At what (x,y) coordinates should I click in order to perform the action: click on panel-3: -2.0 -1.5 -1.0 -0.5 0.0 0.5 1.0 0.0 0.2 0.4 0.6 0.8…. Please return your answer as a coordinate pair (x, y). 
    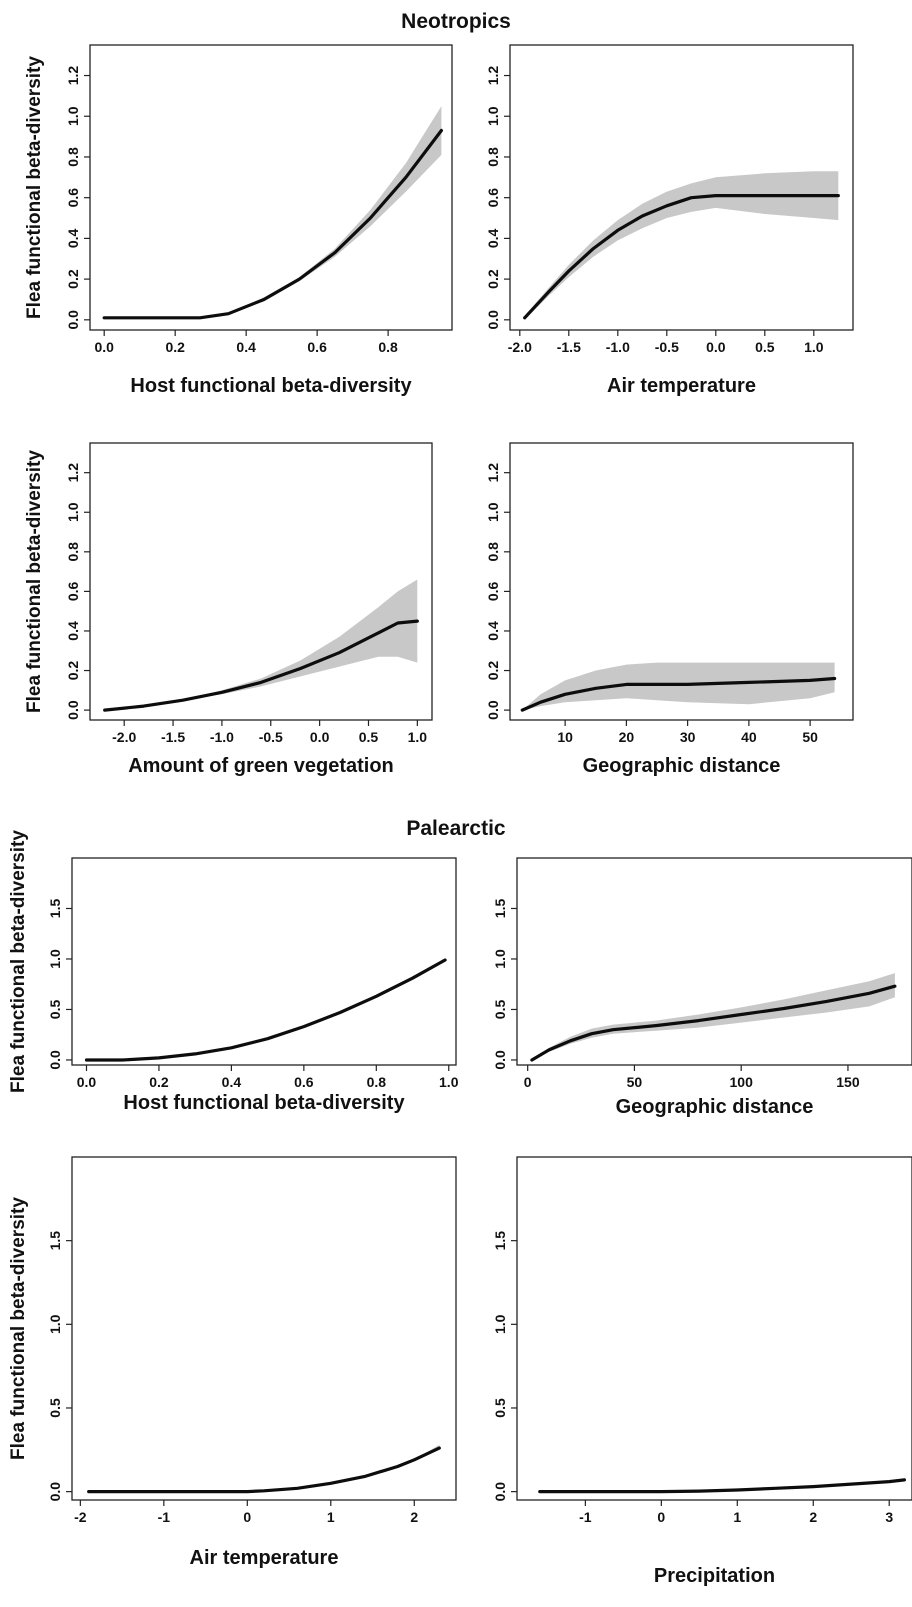
    Looking at the image, I should click on (228, 609).